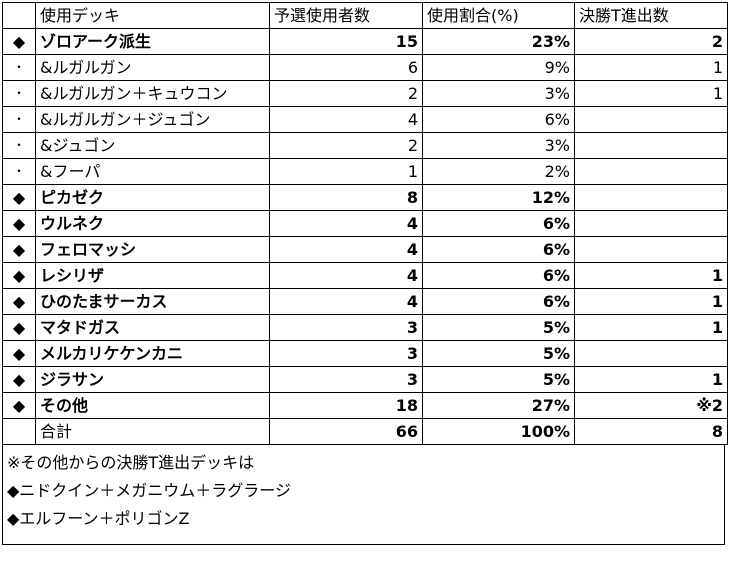 This screenshot has width=730, height=564. I want to click on row-deck-name: ゾロアーク派生, so click(152, 41).